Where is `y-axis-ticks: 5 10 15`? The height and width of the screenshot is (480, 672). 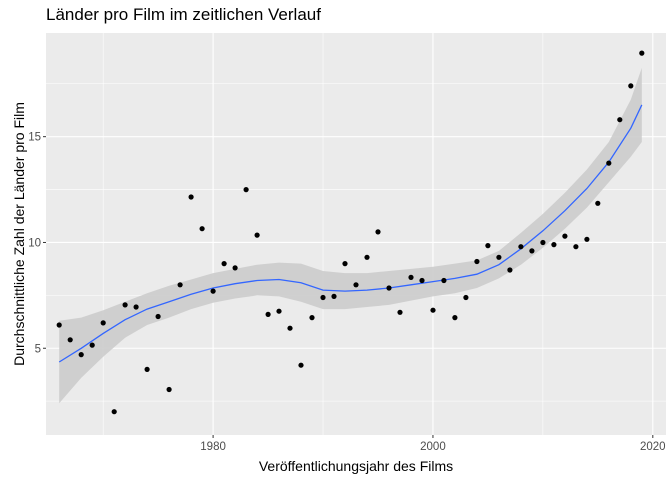
y-axis-ticks: 5 10 15 is located at coordinates (37, 243).